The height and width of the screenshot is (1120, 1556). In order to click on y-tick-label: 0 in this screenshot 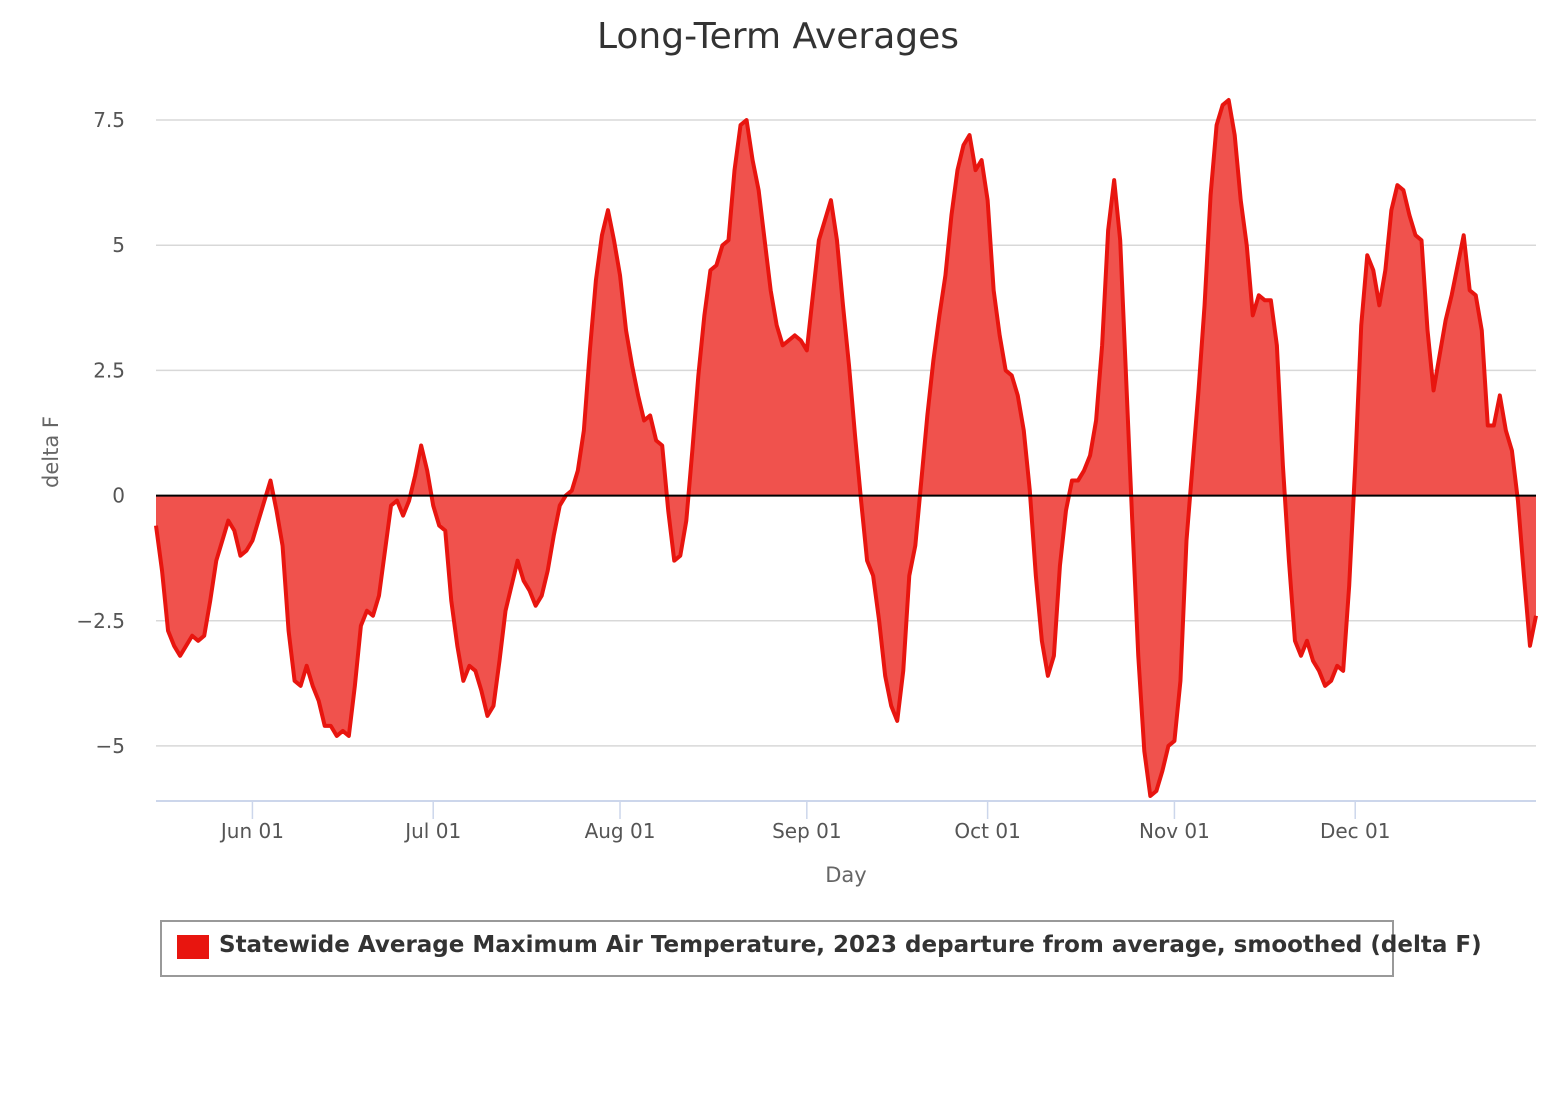, I will do `click(118, 496)`.